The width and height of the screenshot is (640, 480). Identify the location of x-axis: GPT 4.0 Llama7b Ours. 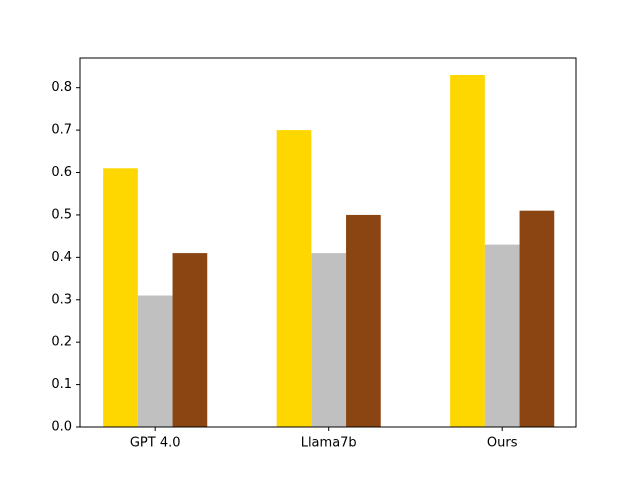
(324, 439).